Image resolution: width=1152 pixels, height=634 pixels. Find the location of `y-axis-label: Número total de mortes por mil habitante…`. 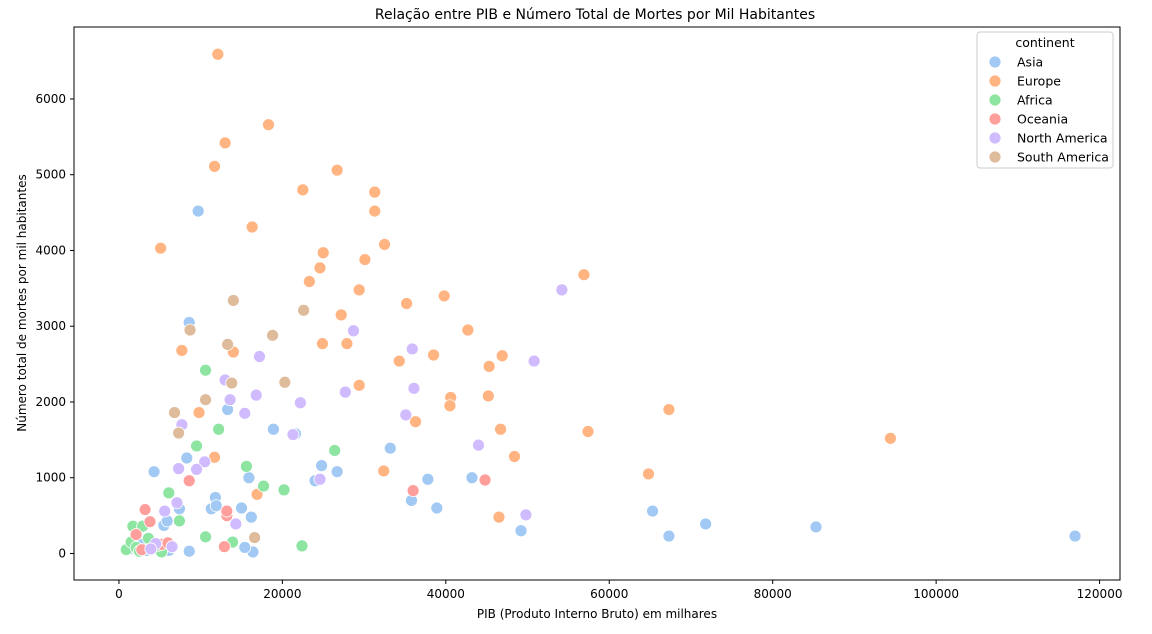

y-axis-label: Número total de mortes por mil habitante… is located at coordinates (22, 302).